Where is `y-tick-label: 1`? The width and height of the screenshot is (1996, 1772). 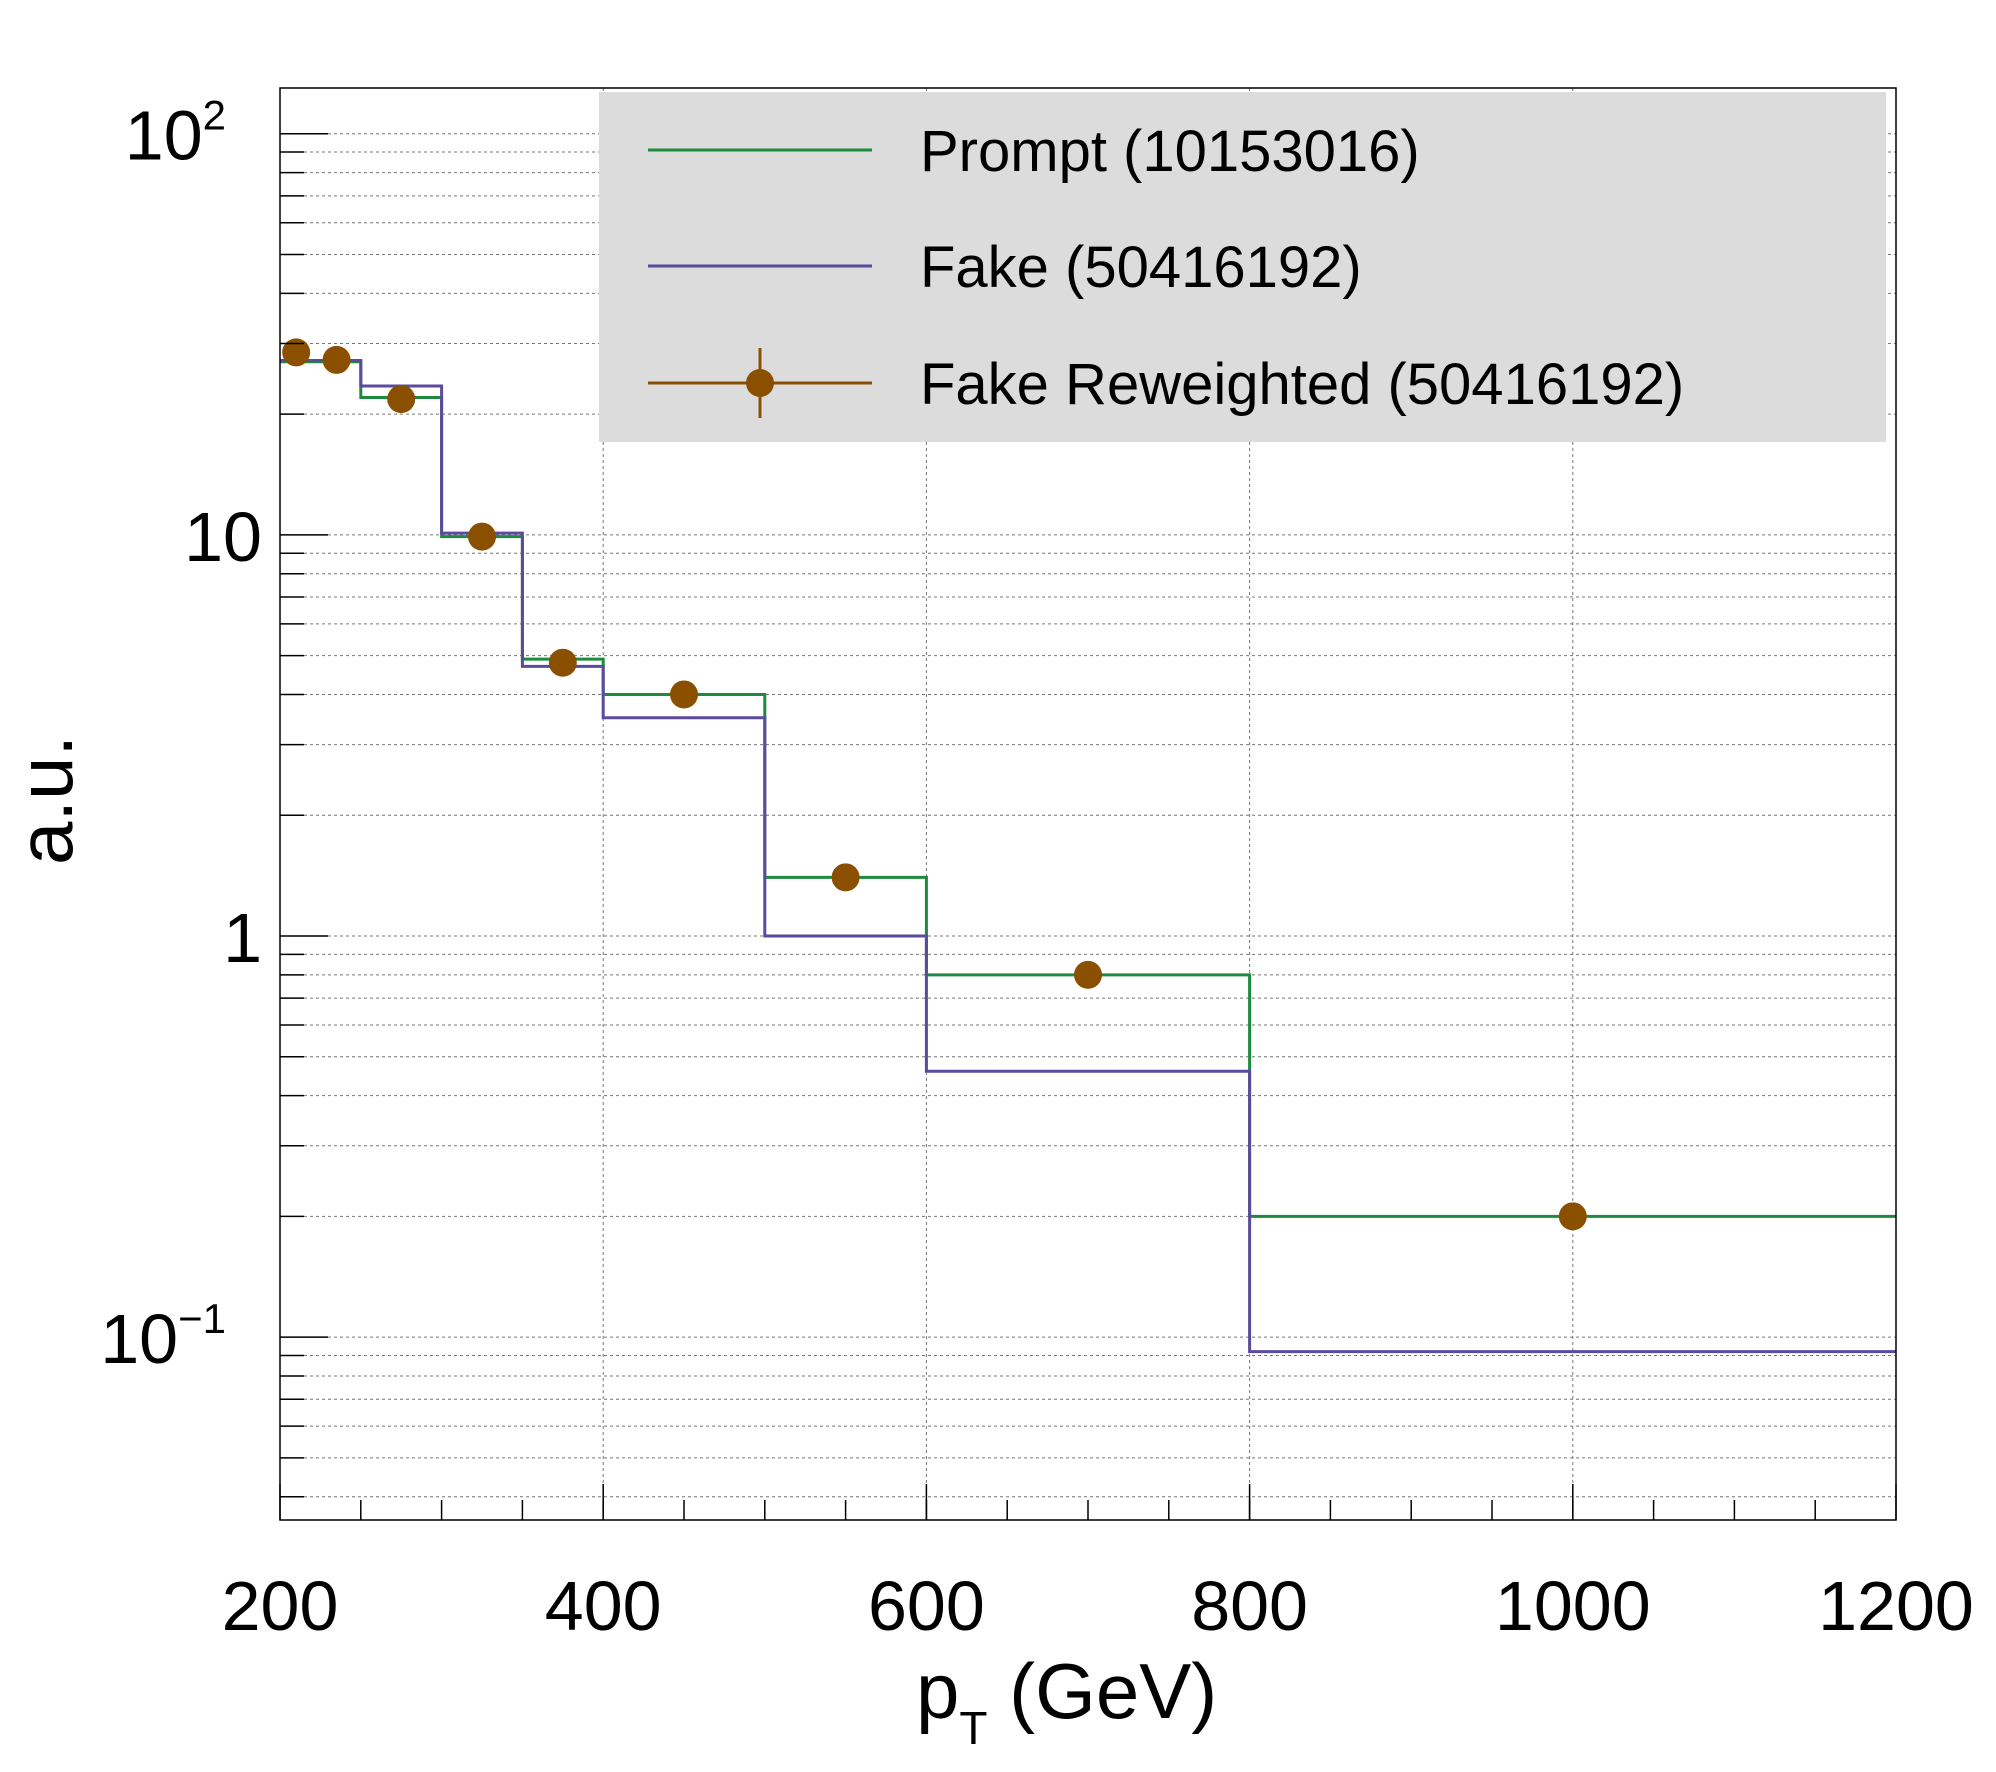
y-tick-label: 1 is located at coordinates (242, 938).